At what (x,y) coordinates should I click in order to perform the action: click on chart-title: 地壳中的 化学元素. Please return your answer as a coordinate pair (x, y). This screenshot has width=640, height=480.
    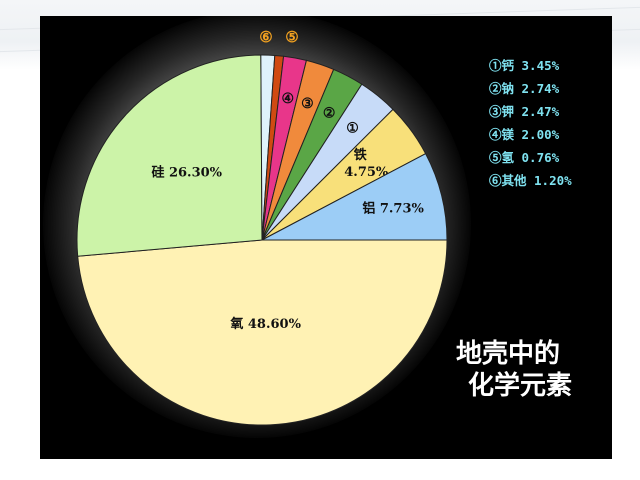
    Looking at the image, I should click on (531, 370).